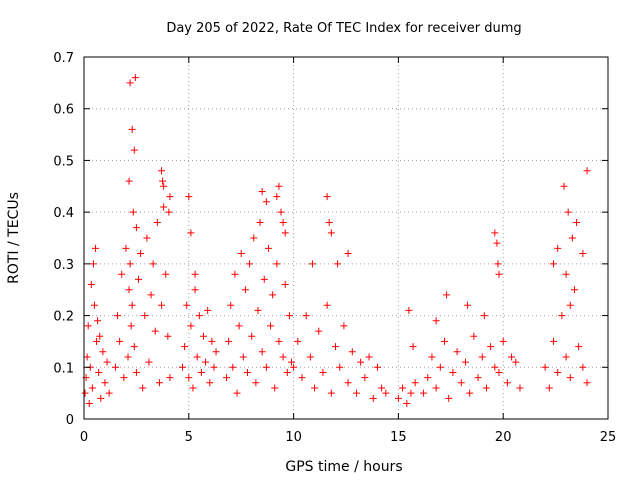  Describe the element at coordinates (608, 437) in the screenshot. I see `x-tick-label: 25` at that location.